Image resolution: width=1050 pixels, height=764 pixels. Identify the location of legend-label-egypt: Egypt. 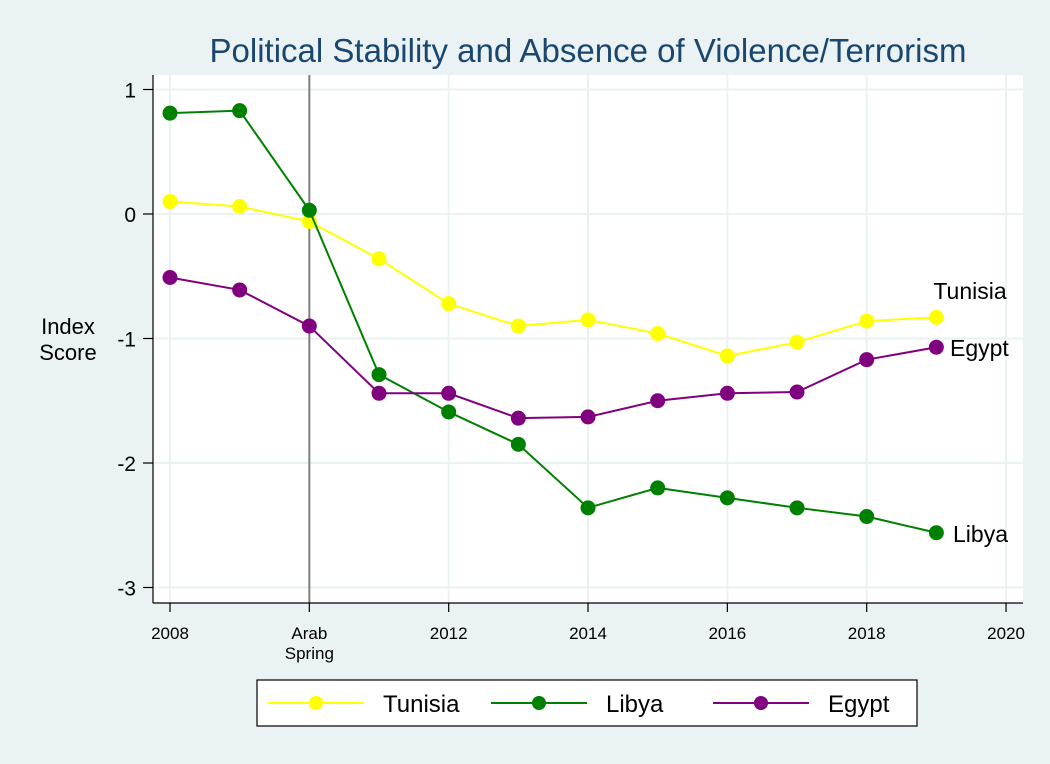
(859, 704).